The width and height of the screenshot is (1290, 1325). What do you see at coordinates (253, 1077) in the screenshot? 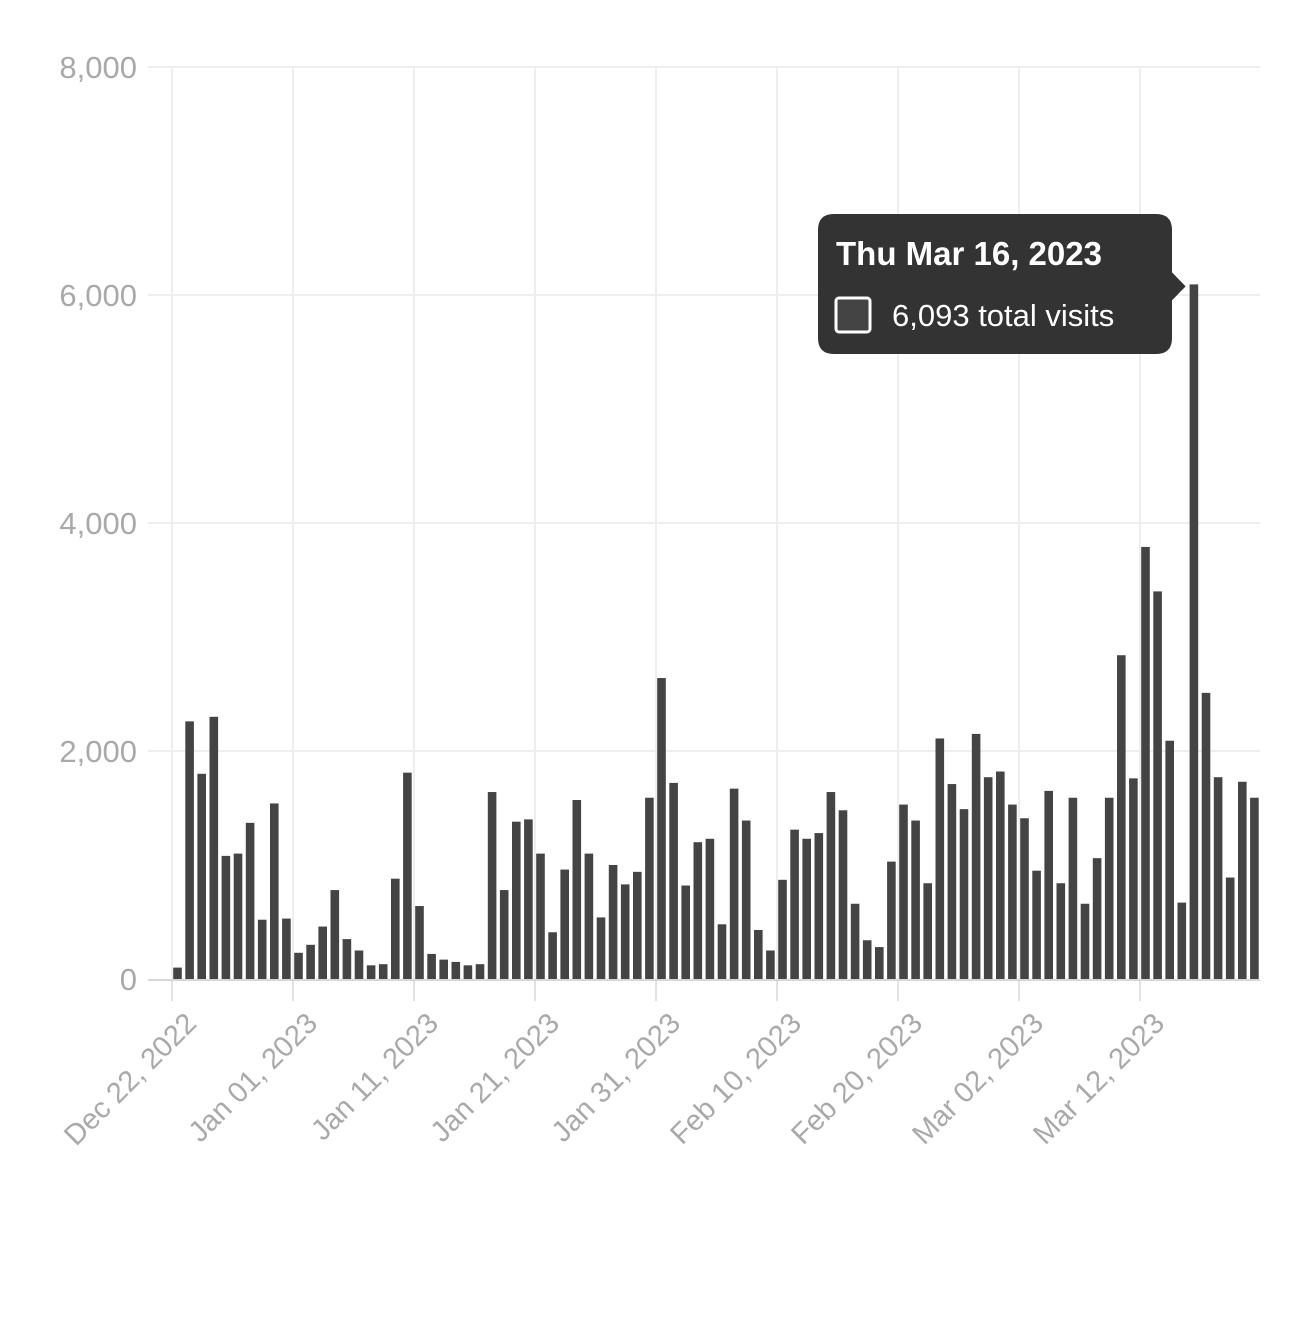
I see `x-tick-label: Jan 01, 2023` at bounding box center [253, 1077].